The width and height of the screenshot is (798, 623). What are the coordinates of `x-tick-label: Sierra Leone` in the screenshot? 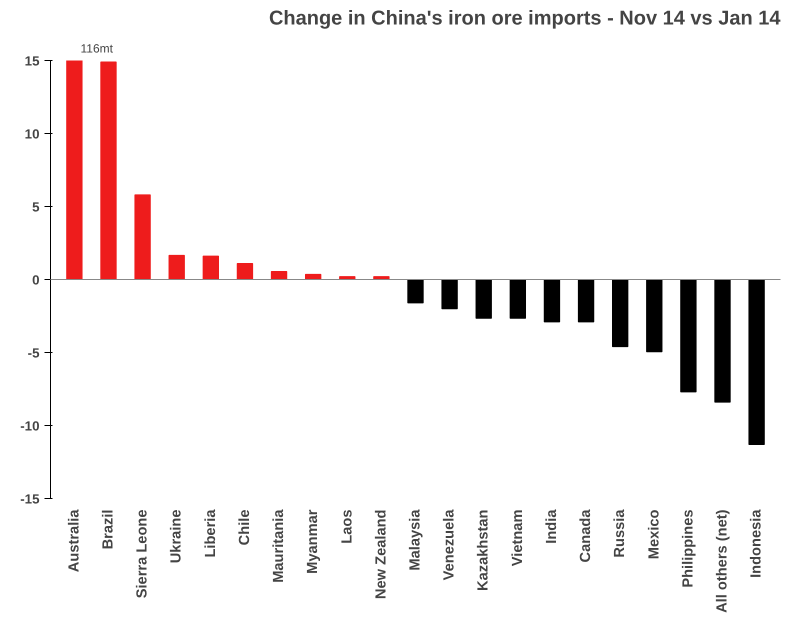 It's located at (142, 553).